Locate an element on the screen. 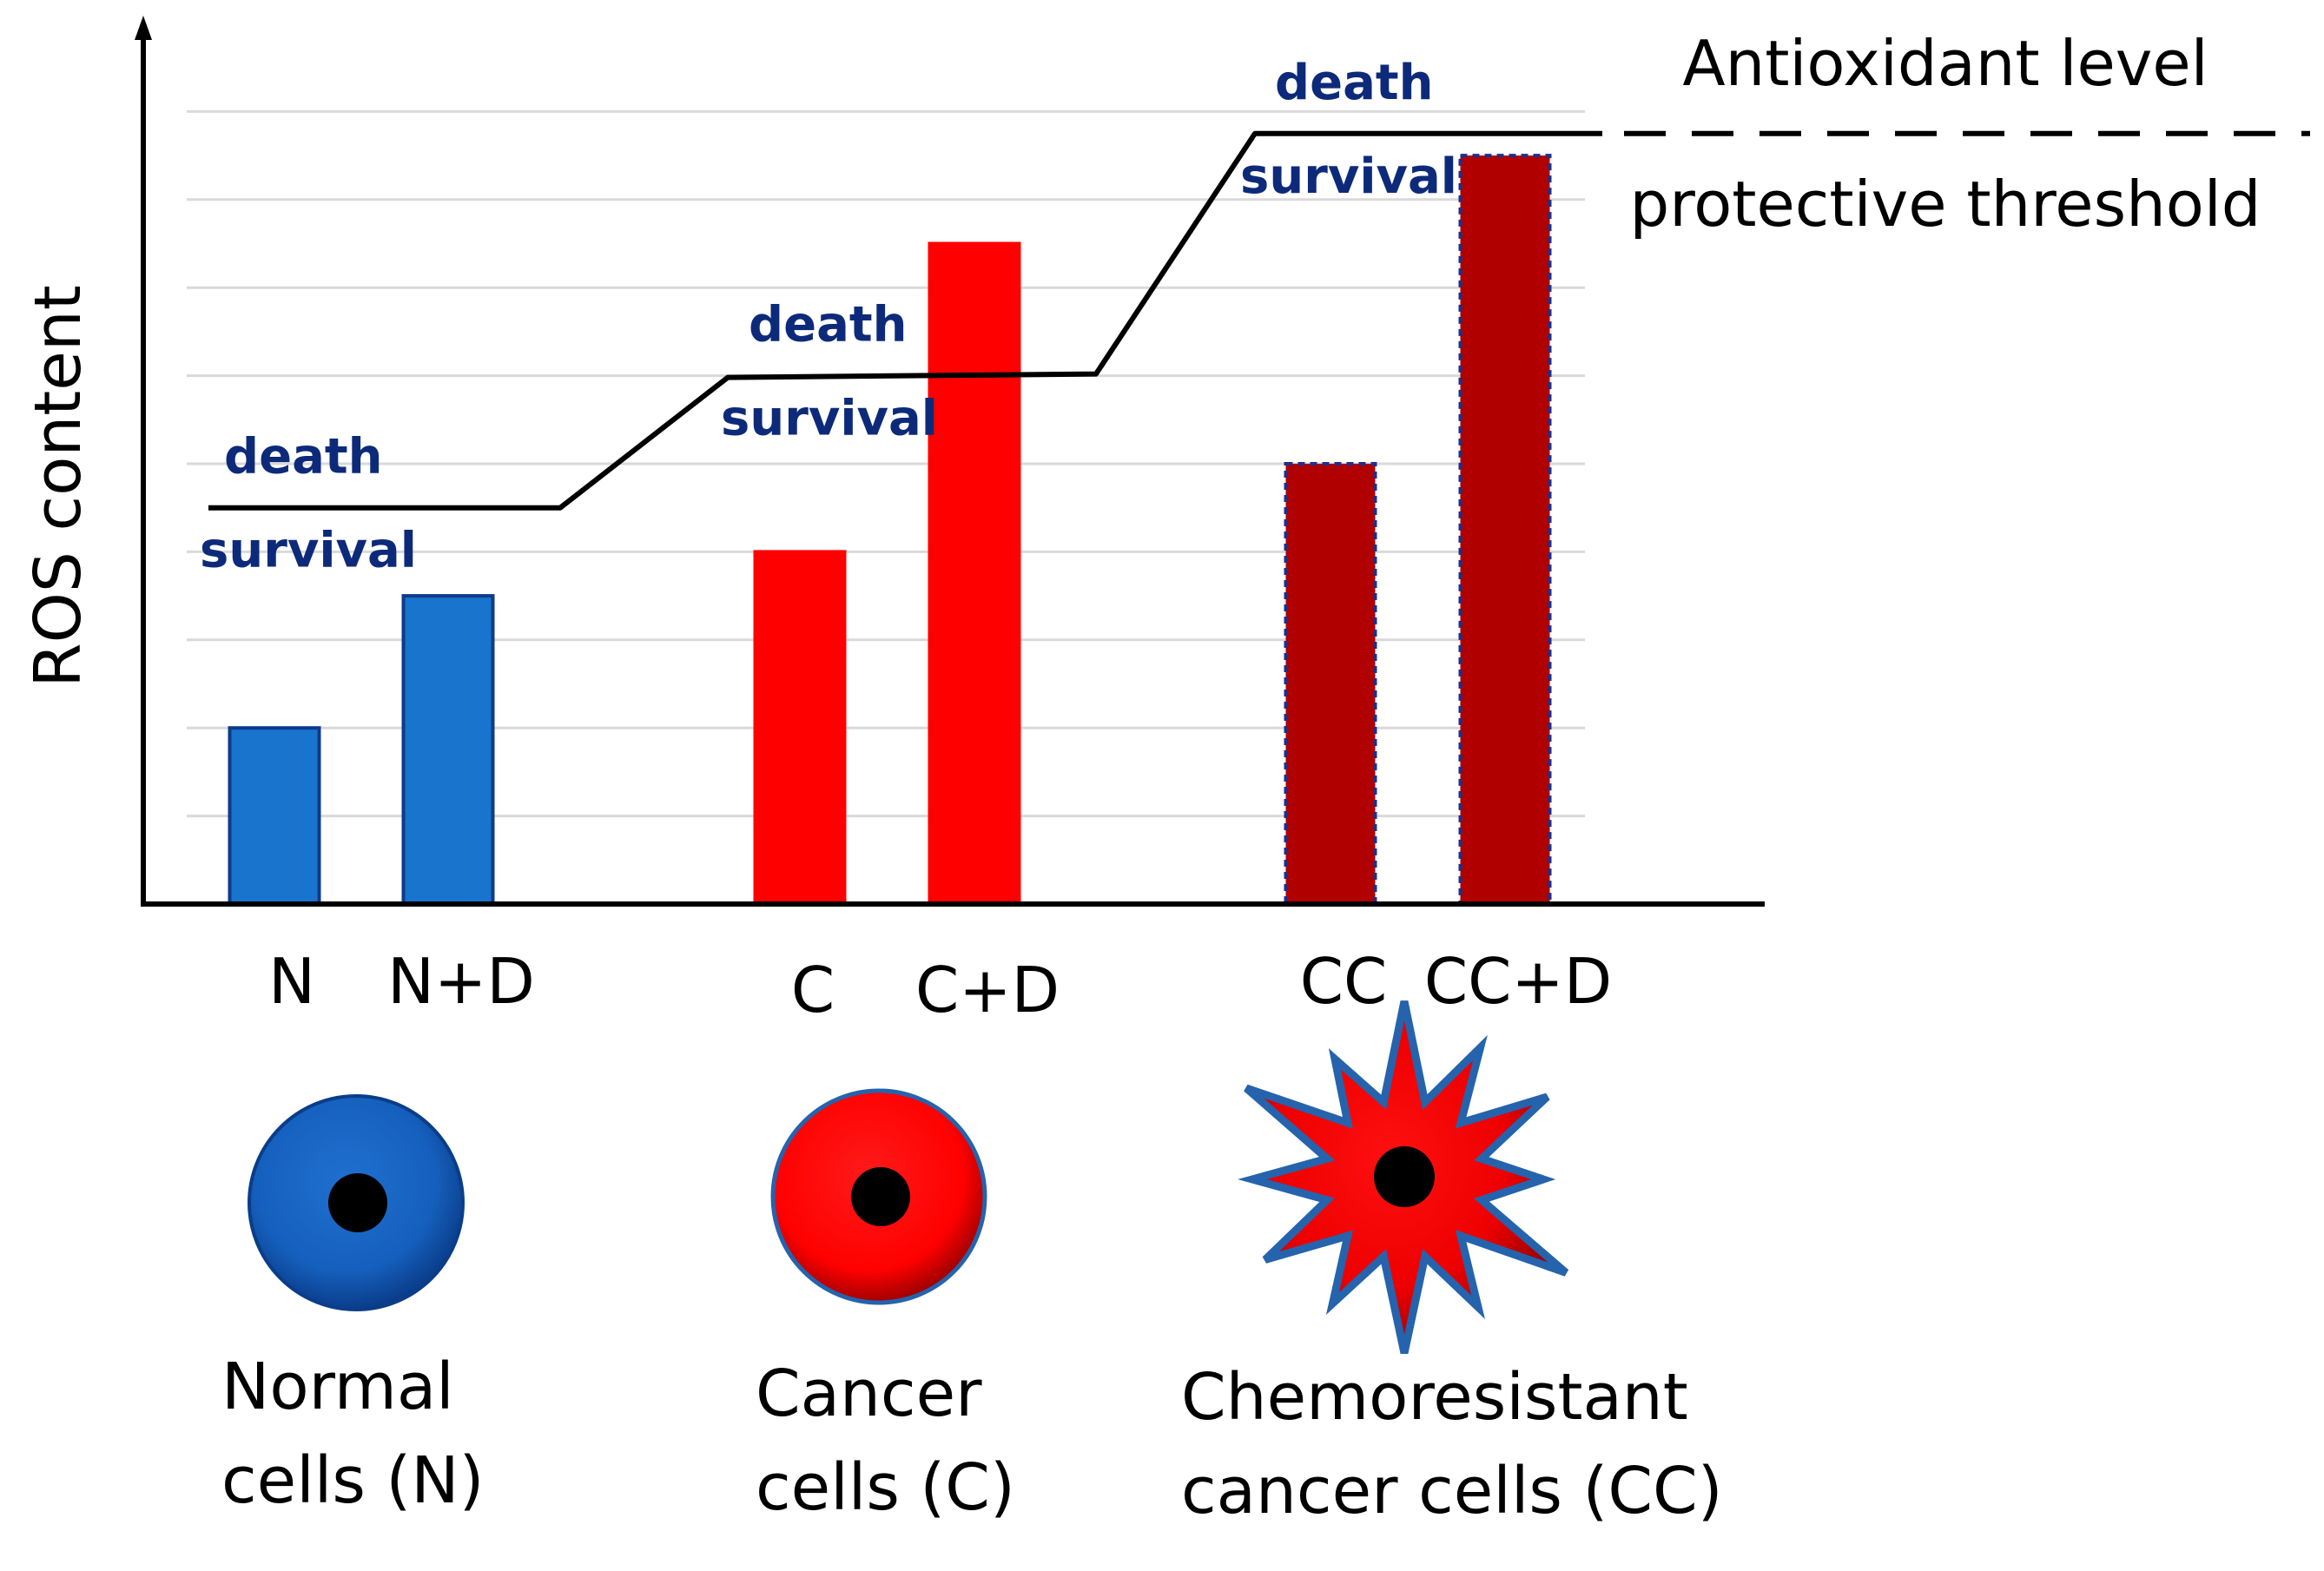 The image size is (2324, 1571). bar-cc-plus-d is located at coordinates (1505, 530).